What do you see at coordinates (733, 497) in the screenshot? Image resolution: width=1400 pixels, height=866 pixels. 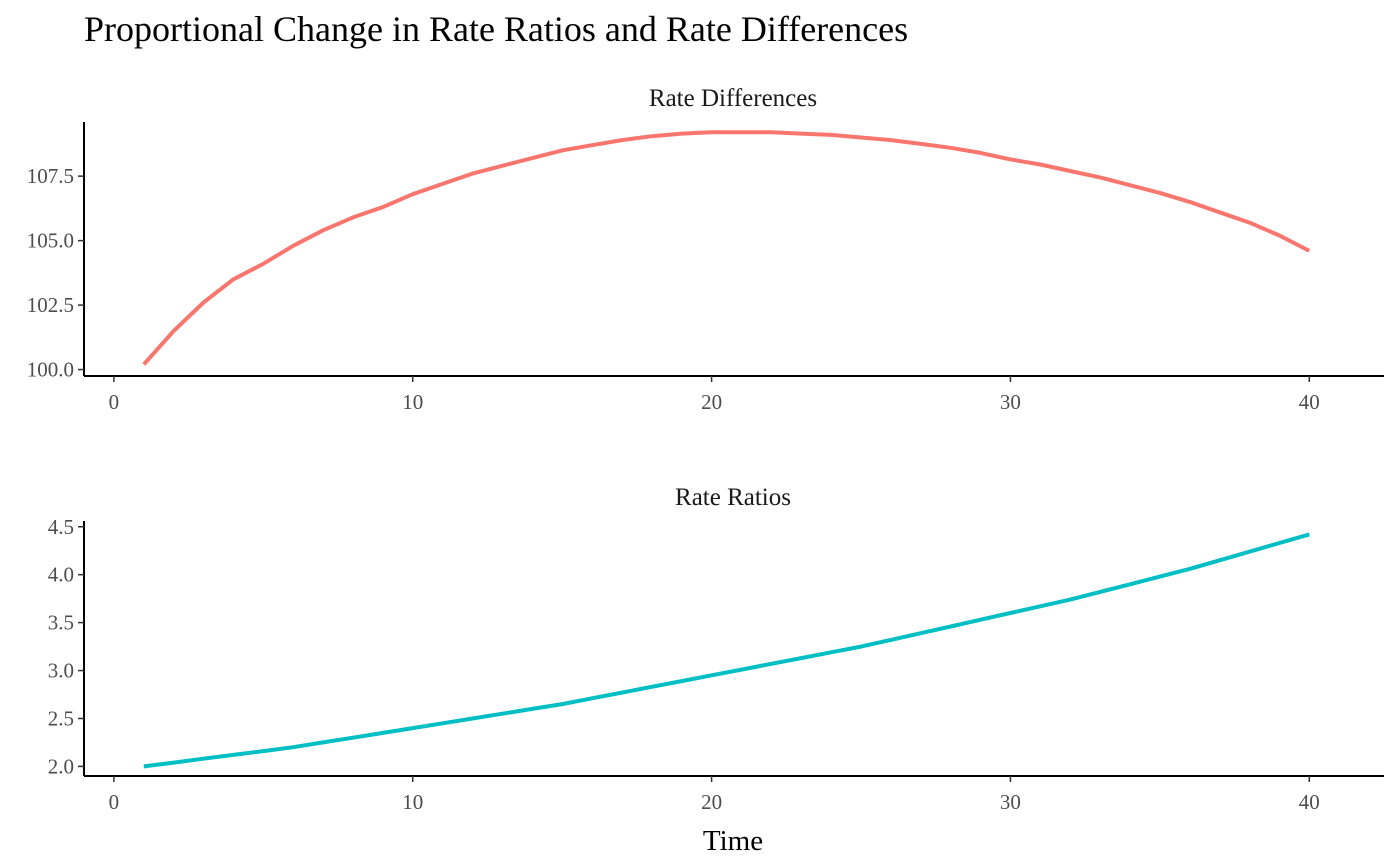 I see `panel-title-rate-ratios: Rate Ratios` at bounding box center [733, 497].